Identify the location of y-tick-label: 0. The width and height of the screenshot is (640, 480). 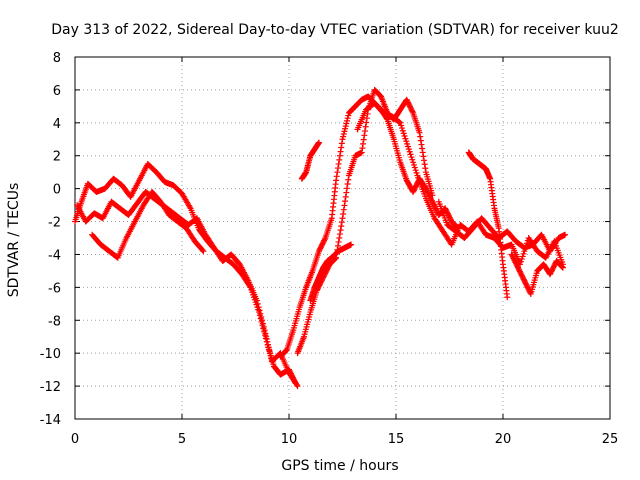
(57, 190).